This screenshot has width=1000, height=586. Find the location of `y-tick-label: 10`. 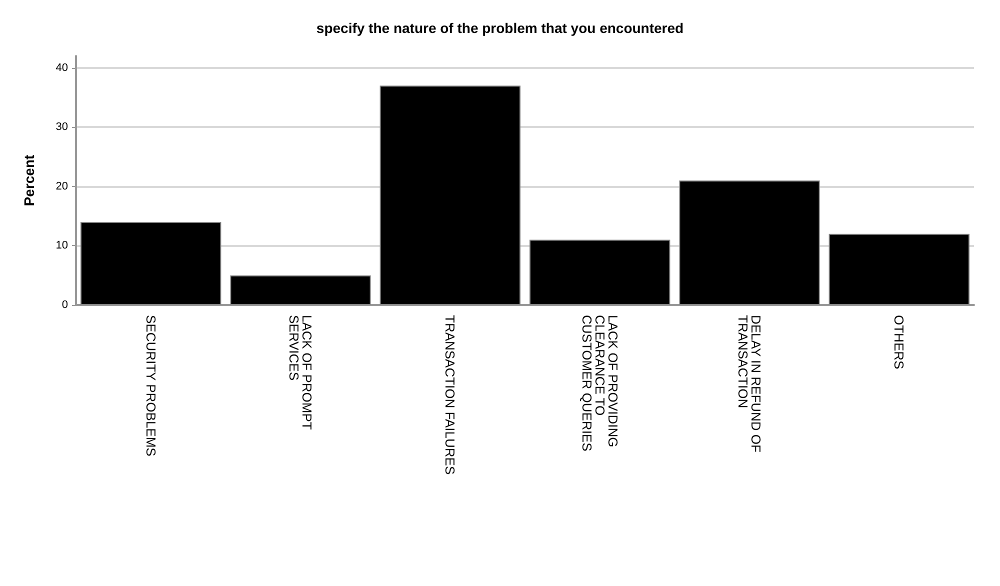

y-tick-label: 10 is located at coordinates (62, 246).